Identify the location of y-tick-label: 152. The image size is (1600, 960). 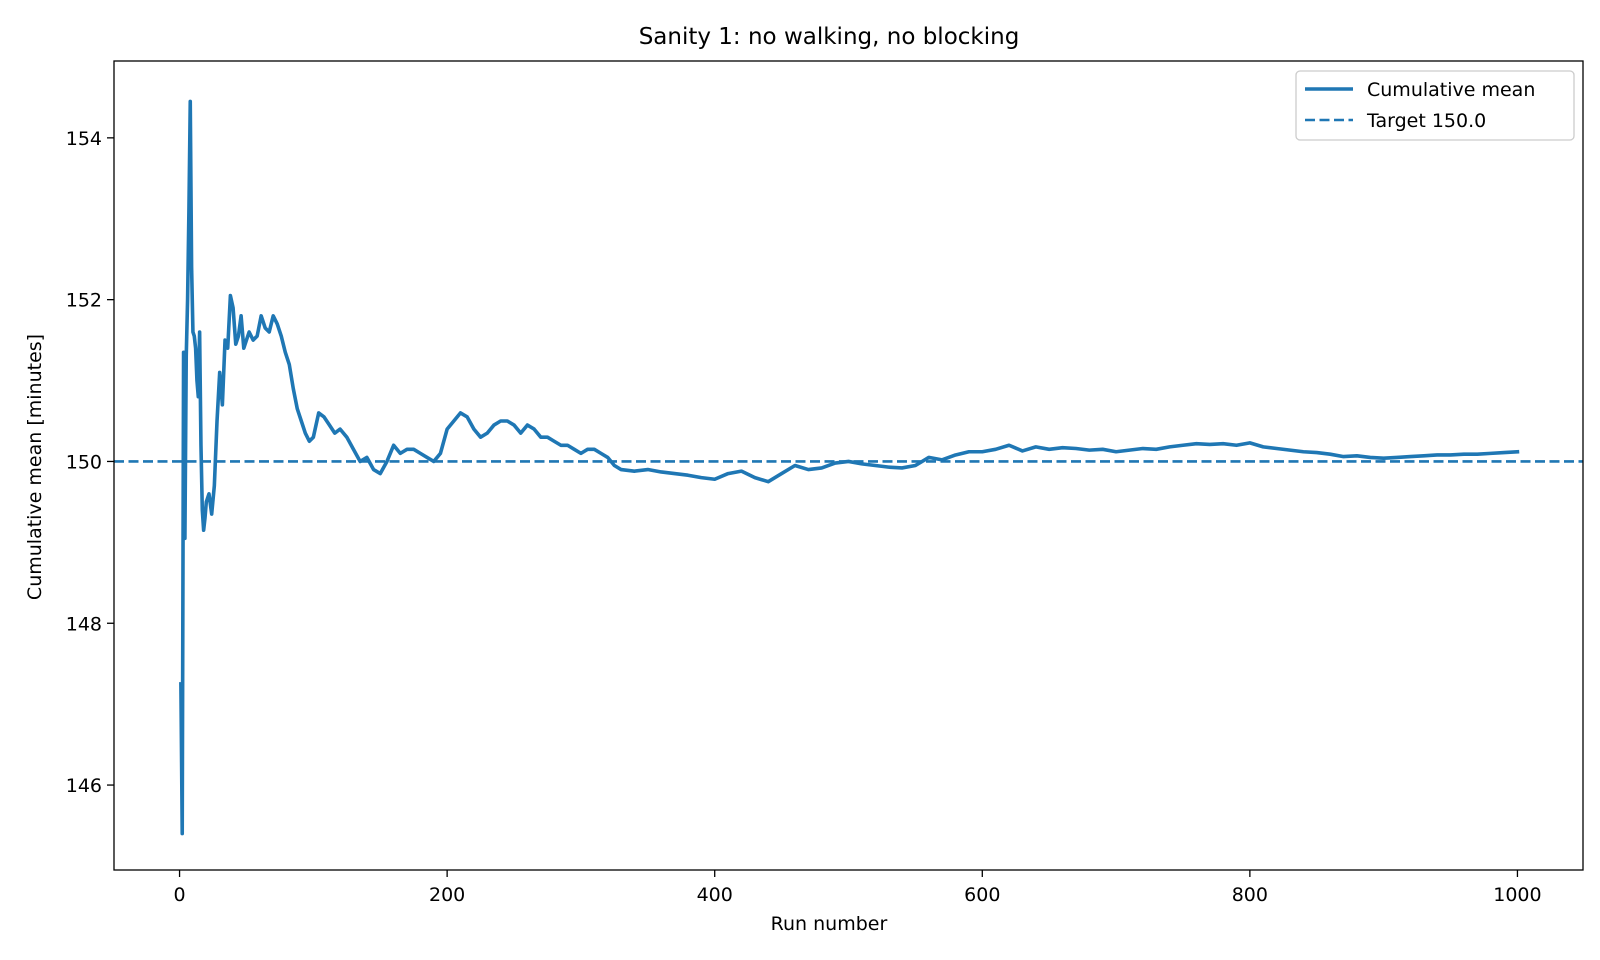
(84, 301).